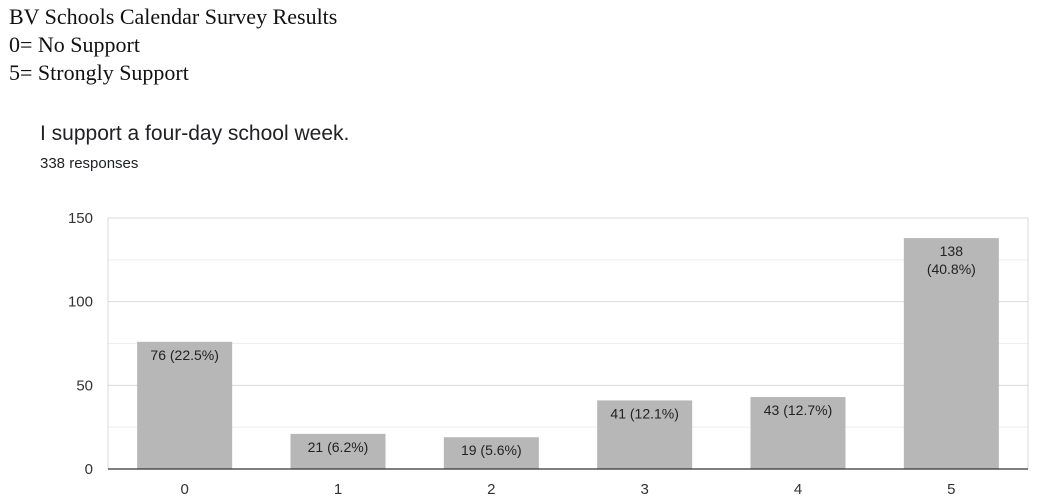 The image size is (1045, 500). I want to click on bar-data-label: 43 (12.7%), so click(798, 410).